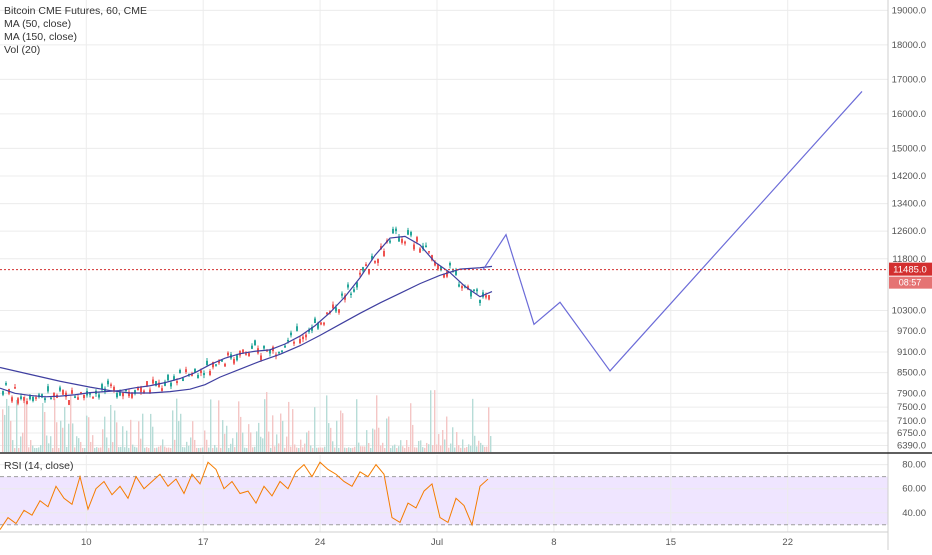 The height and width of the screenshot is (555, 932). Describe the element at coordinates (911, 445) in the screenshot. I see `price-axis-tick: 6390.0` at that location.